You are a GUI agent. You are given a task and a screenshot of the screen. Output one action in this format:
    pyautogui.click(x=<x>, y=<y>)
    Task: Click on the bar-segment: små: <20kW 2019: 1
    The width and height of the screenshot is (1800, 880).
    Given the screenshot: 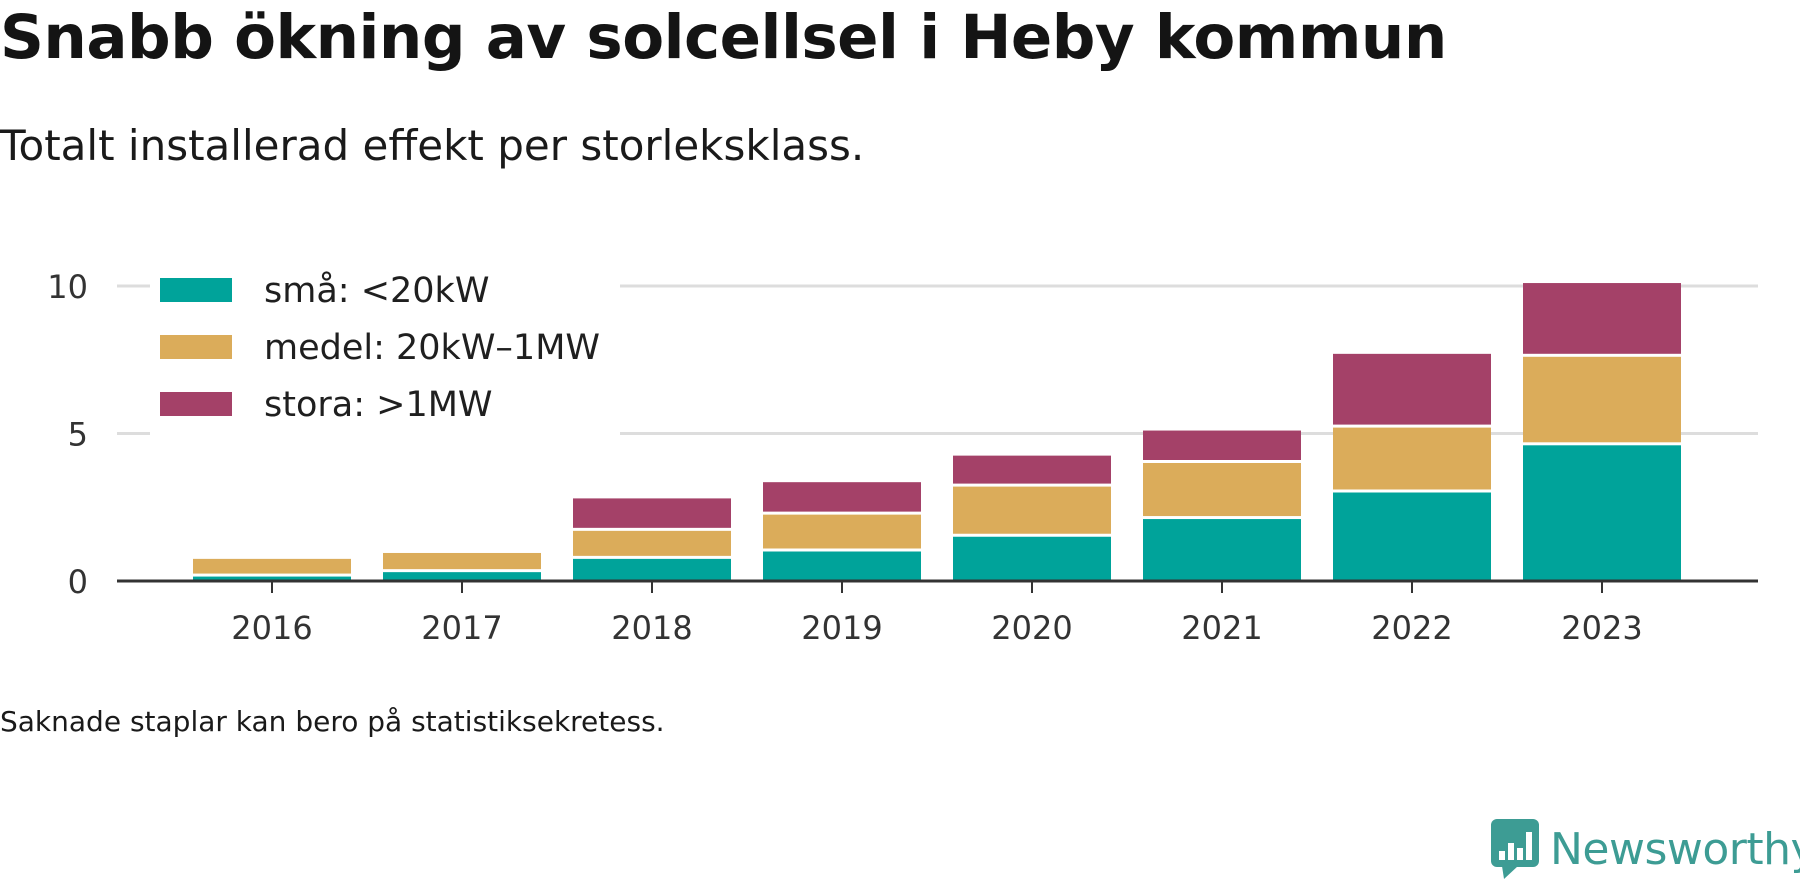 What is the action you would take?
    pyautogui.click(x=842, y=565)
    